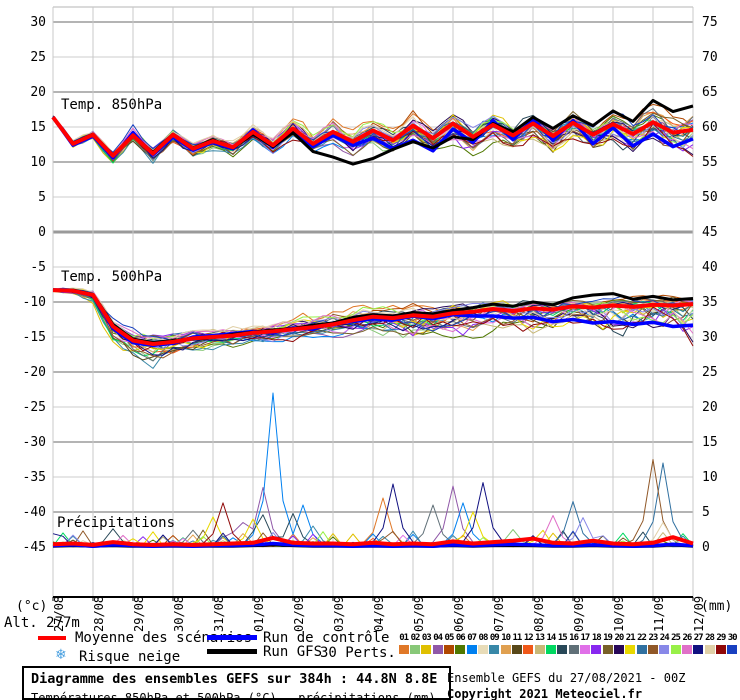 The width and height of the screenshot is (740, 700). Describe the element at coordinates (116, 523) in the screenshot. I see `panel-label-precip: Précipitations` at that location.